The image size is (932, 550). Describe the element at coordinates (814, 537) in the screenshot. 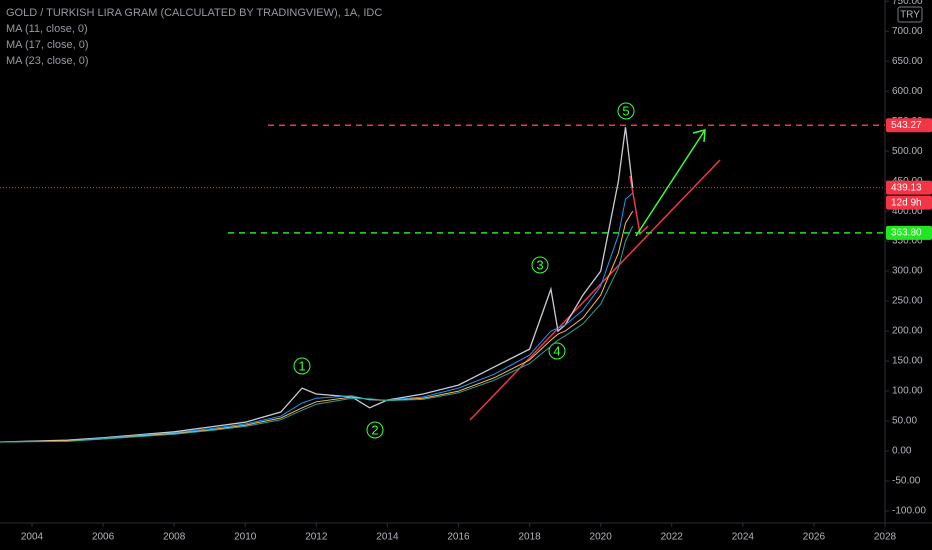

I see `x-tick-label: 2026` at that location.